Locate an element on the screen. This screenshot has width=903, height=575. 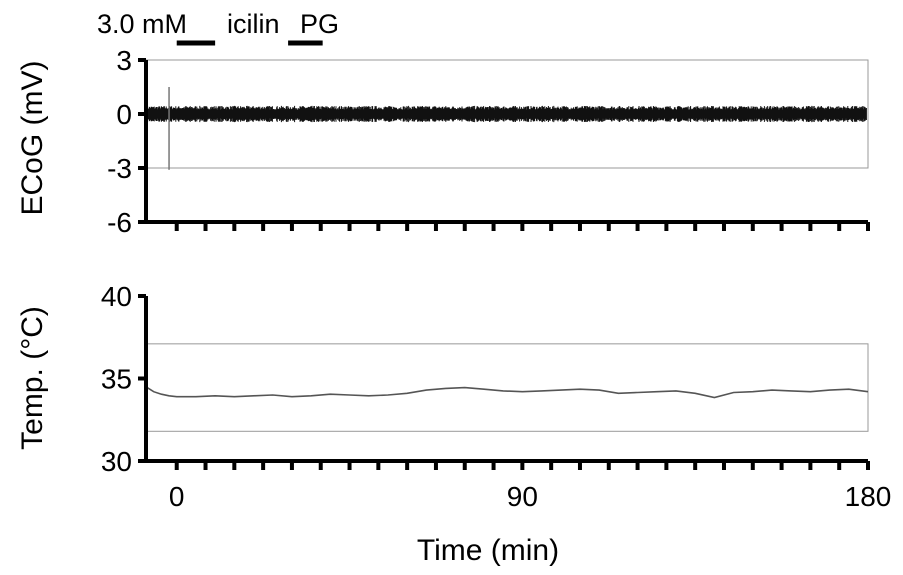
ecog-y-axis-title: ECoG (mV) is located at coordinates (32, 137).